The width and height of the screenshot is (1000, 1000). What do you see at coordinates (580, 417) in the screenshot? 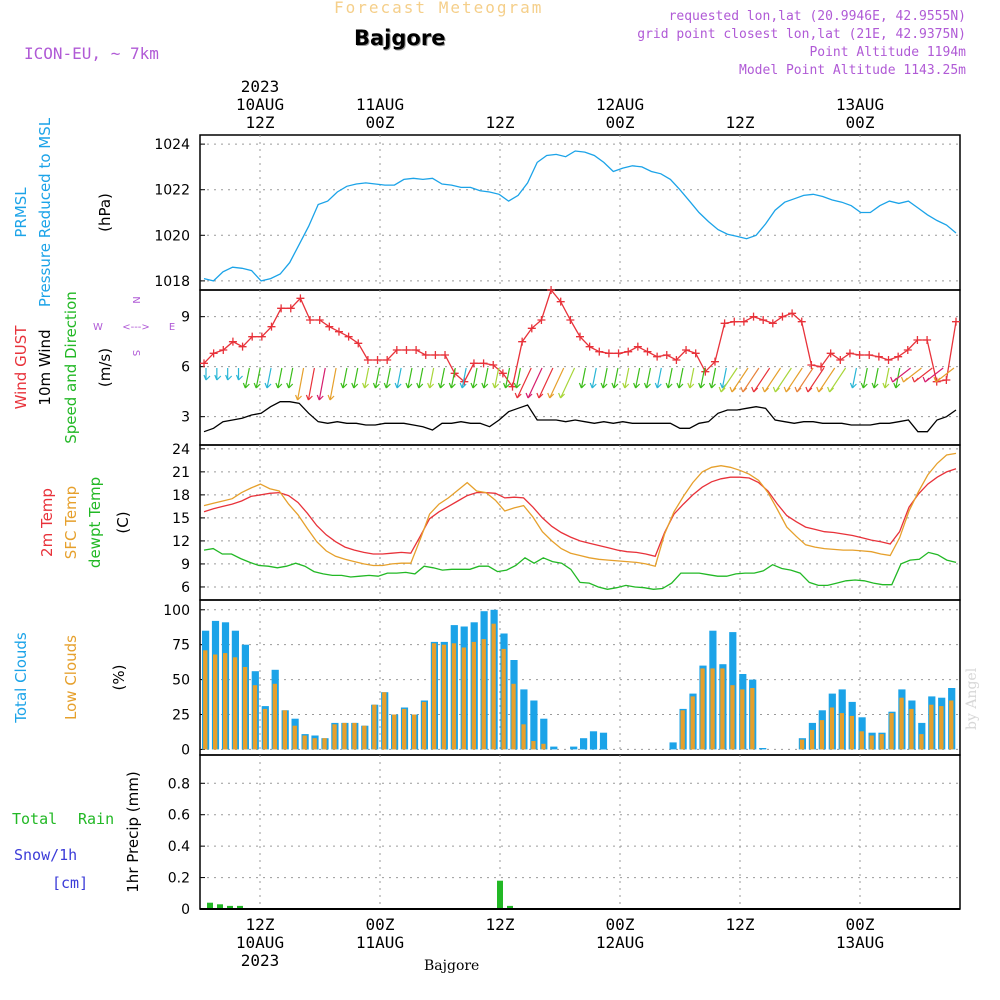
I see `series-line-10m-wind` at bounding box center [580, 417].